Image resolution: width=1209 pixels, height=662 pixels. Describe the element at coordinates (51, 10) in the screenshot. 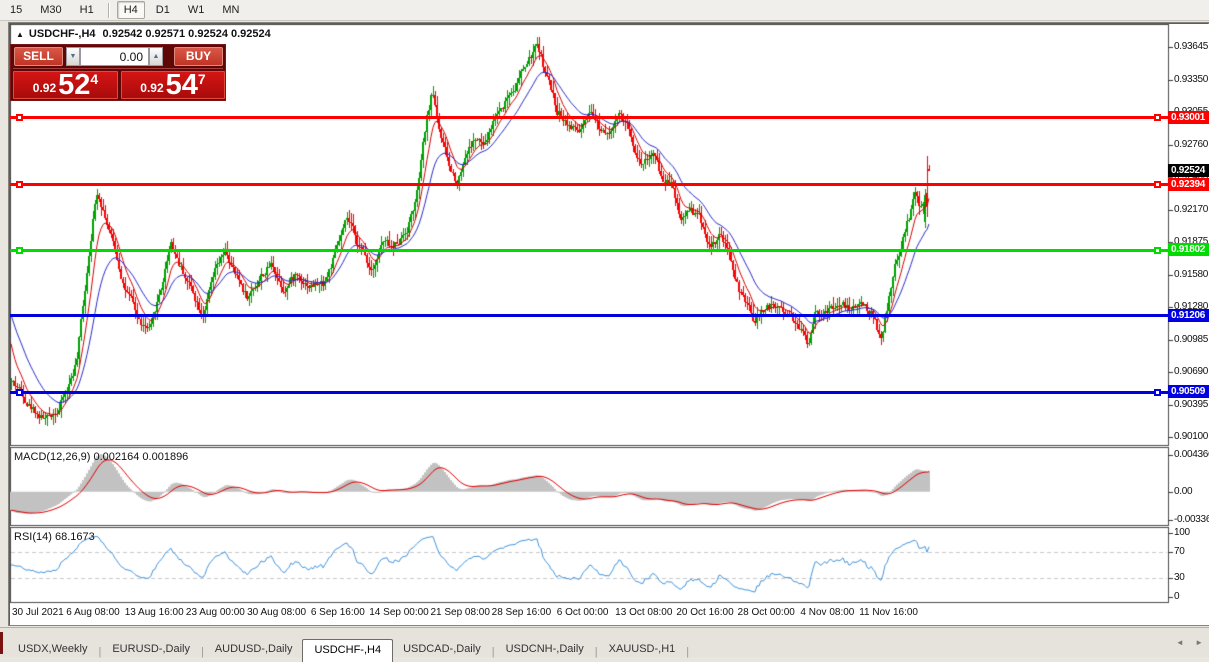

I see `timeframe-button-m30: M30` at that location.